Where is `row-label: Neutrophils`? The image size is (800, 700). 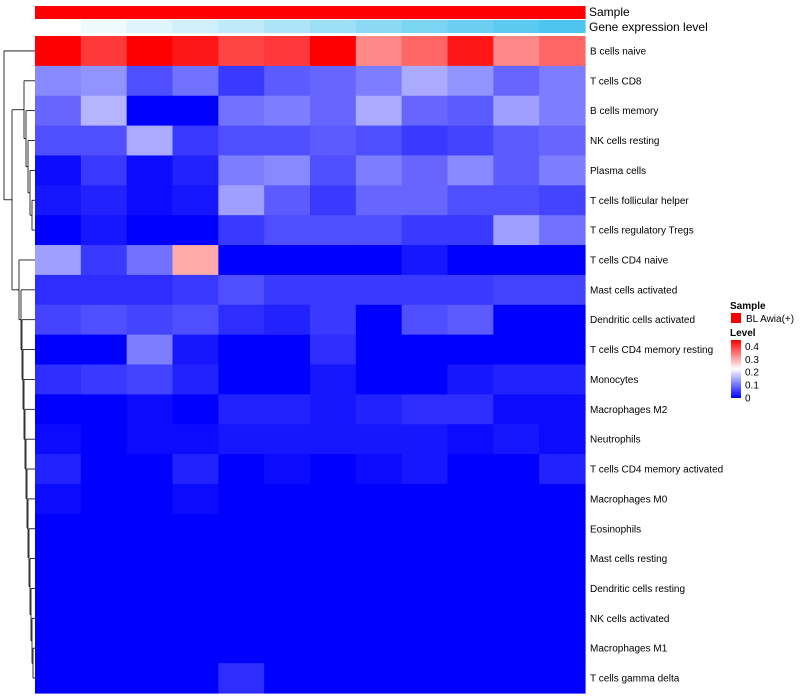
row-label: Neutrophils is located at coordinates (615, 440).